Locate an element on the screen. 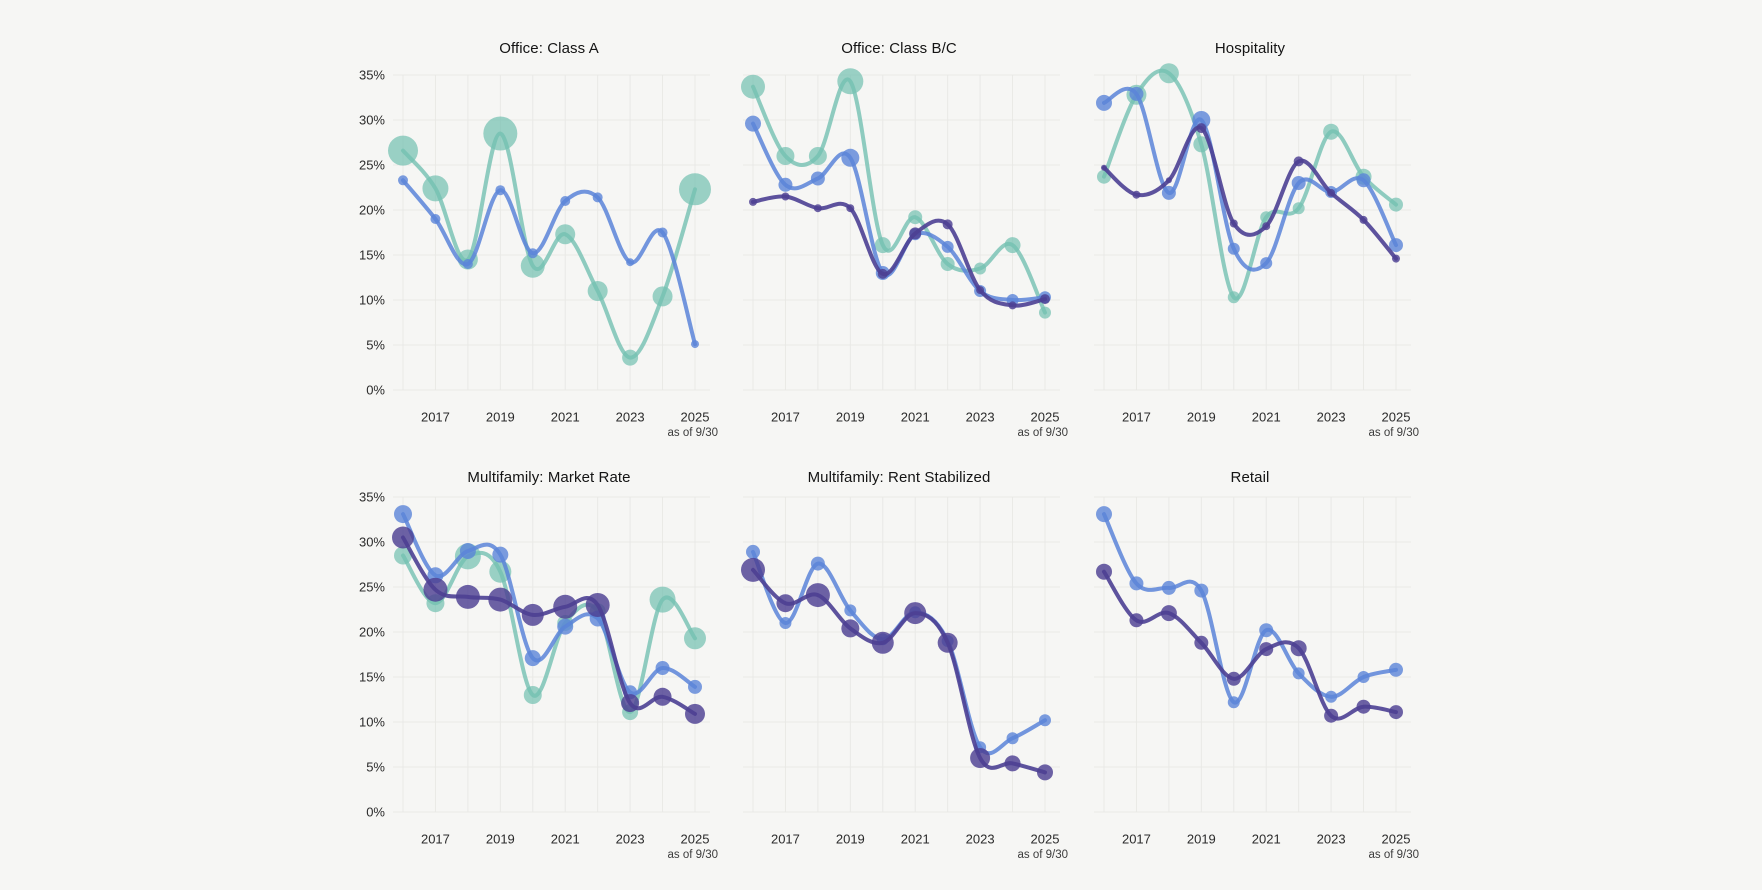  hospitality-plot: 2017 2019 2021 2023 2025 is located at coordinates (1252, 244).